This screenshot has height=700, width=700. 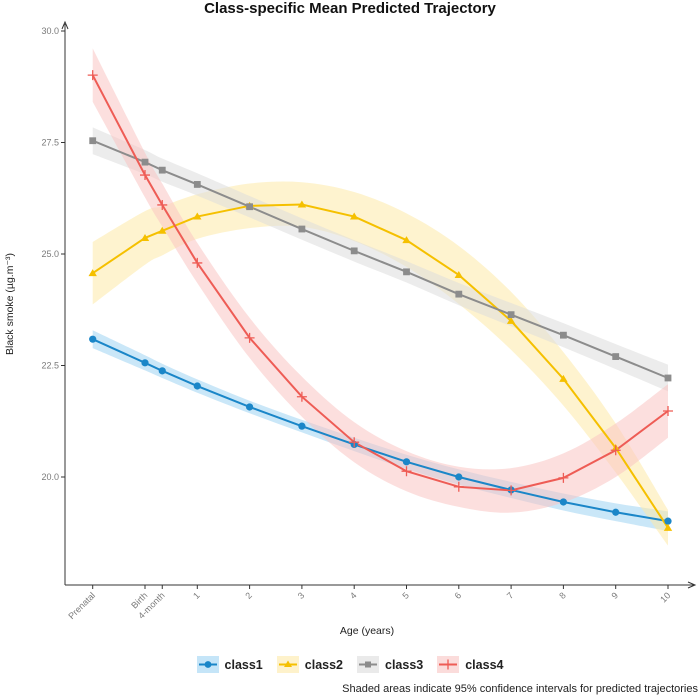 I want to click on legend-label: class4, so click(x=484, y=664).